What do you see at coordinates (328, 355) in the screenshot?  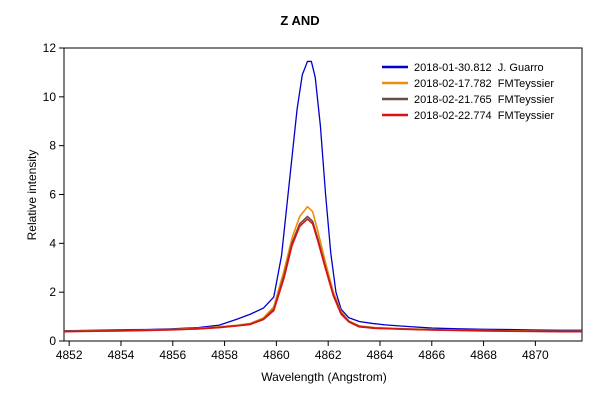 I see `x-tick-label: 4862` at bounding box center [328, 355].